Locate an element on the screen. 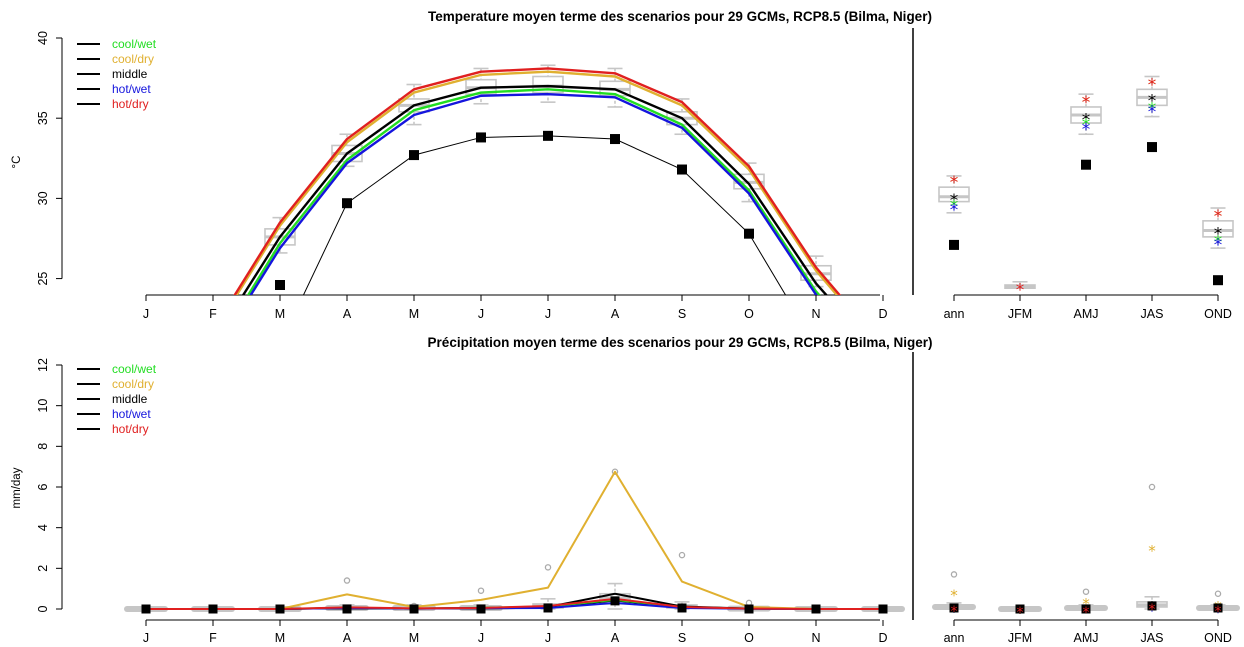 The width and height of the screenshot is (1244, 647). y-tick-label: 10 is located at coordinates (43, 406).